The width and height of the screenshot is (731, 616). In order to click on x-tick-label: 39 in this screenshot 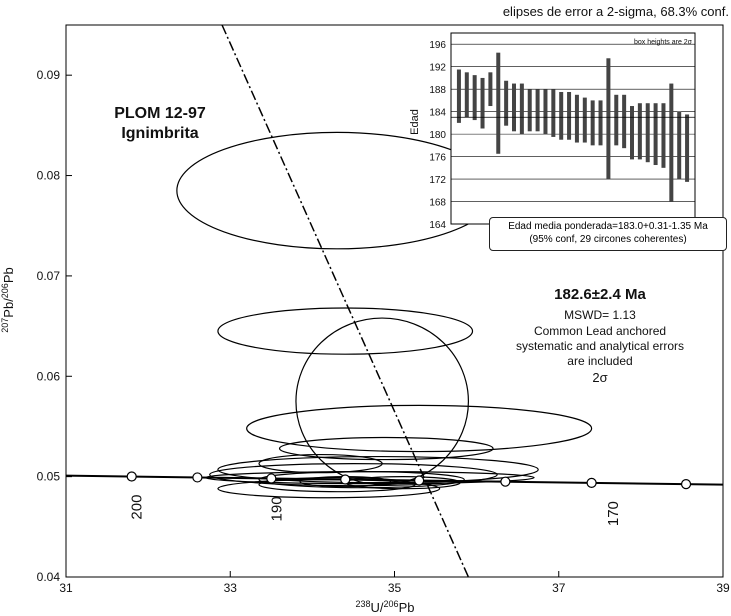, I will do `click(723, 588)`.